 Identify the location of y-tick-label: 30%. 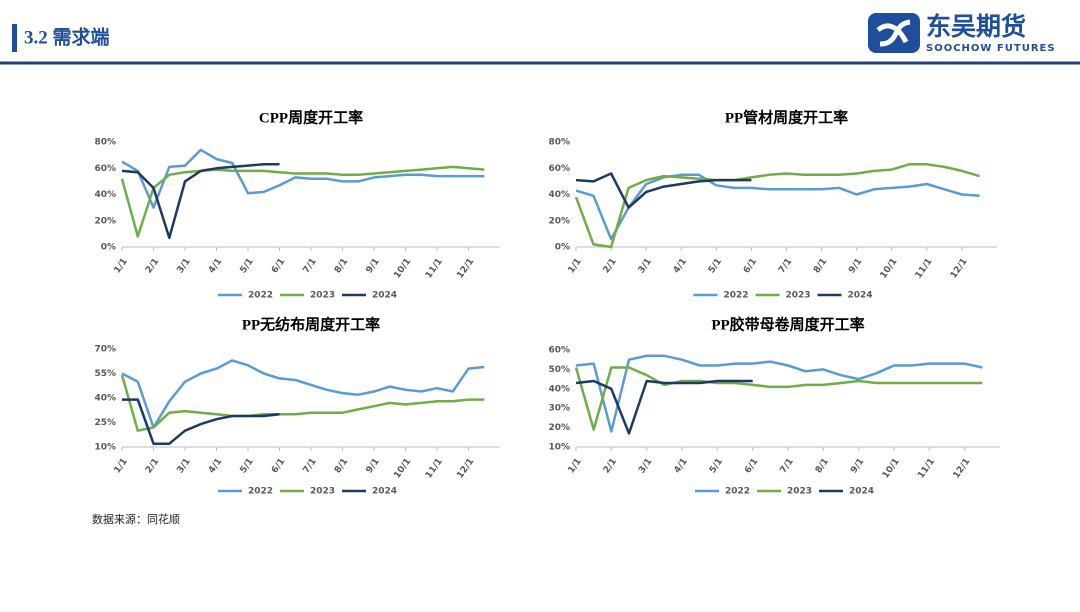
(559, 409).